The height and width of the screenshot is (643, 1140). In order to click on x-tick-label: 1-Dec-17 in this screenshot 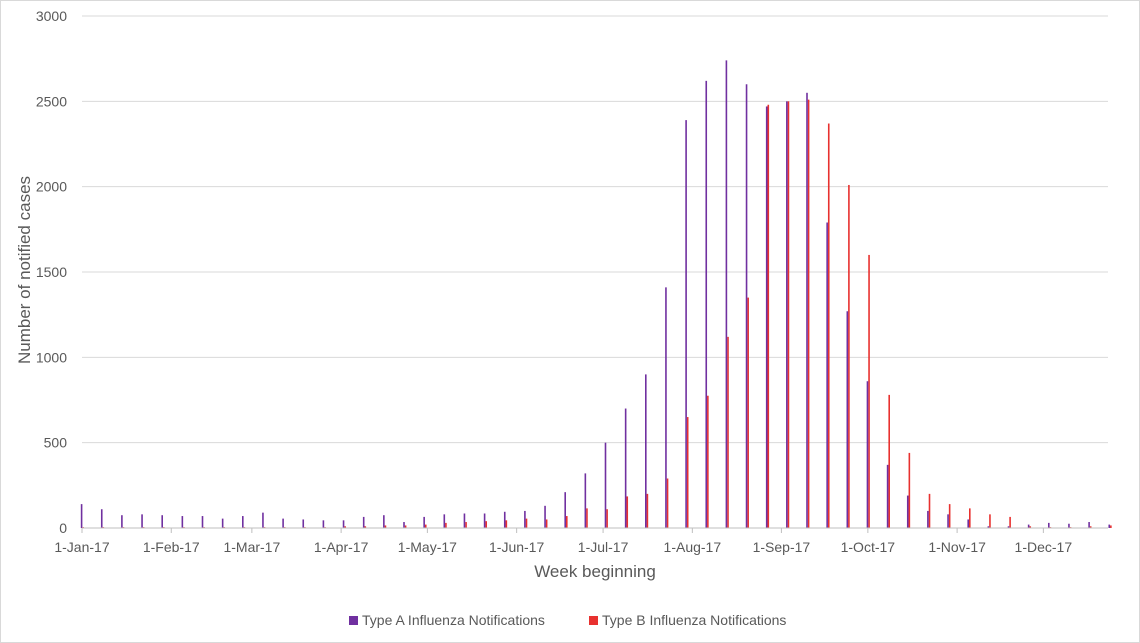, I will do `click(1044, 547)`.